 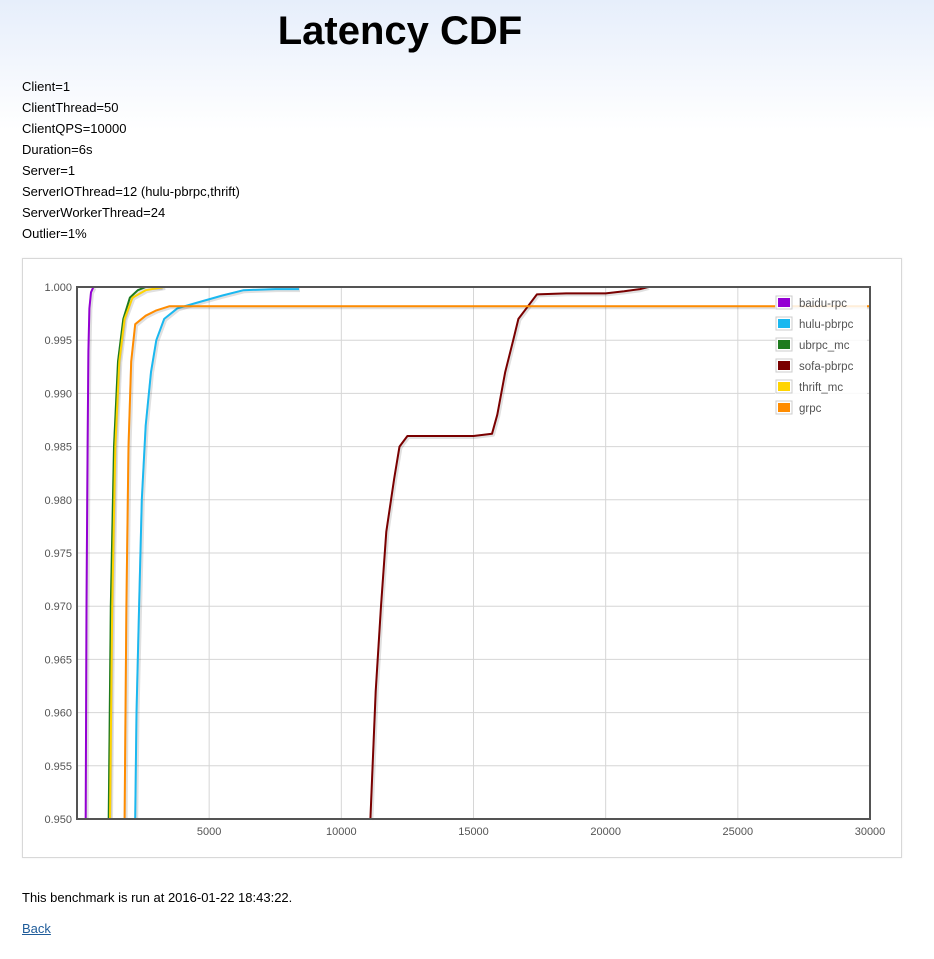 What do you see at coordinates (74, 128) in the screenshot?
I see `param-client-qps: ClientQPS=10000` at bounding box center [74, 128].